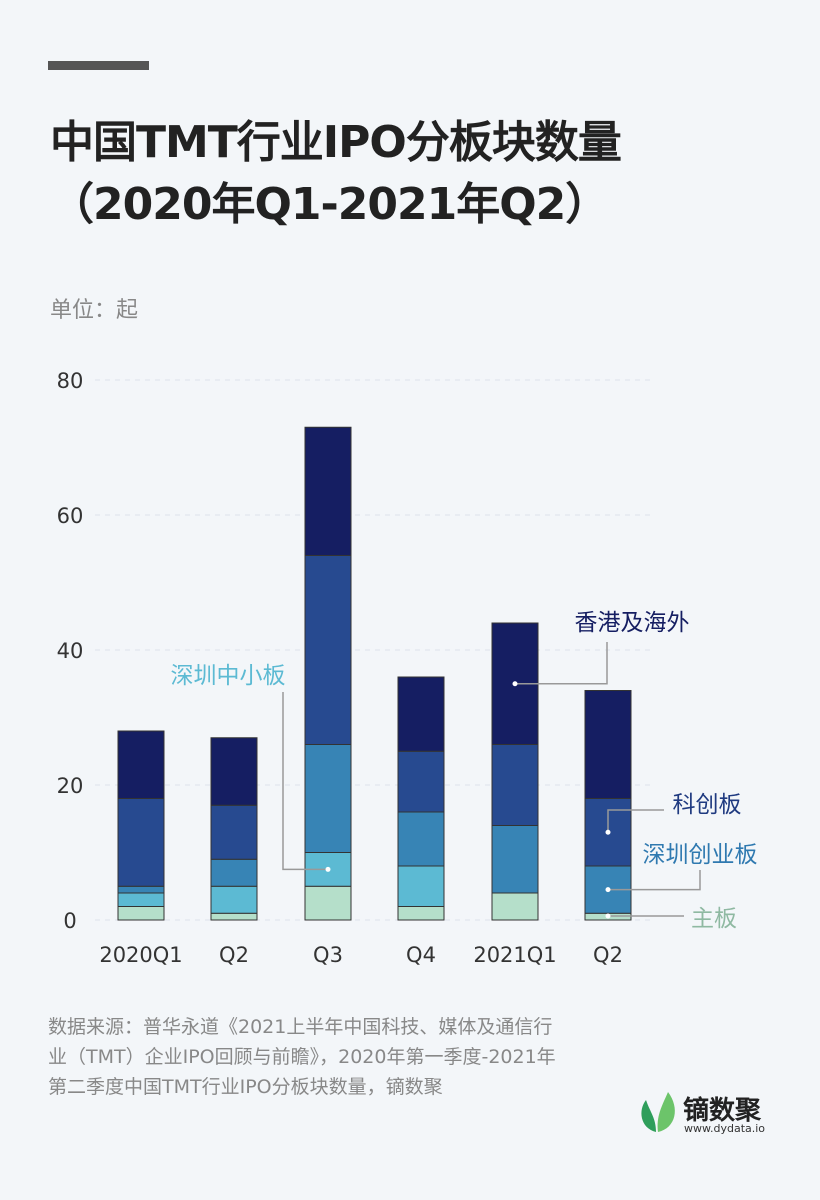 The width and height of the screenshot is (820, 1200). What do you see at coordinates (632, 623) in the screenshot?
I see `series-label: 香港及海外` at bounding box center [632, 623].